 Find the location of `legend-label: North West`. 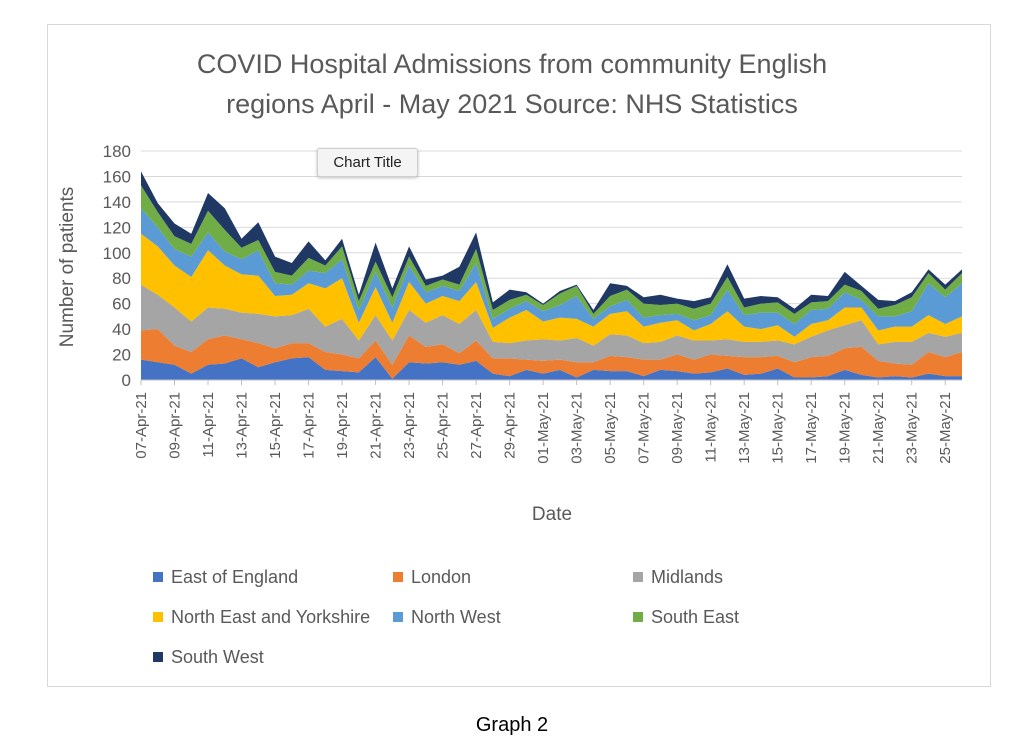

legend-label: North West is located at coordinates (456, 617).